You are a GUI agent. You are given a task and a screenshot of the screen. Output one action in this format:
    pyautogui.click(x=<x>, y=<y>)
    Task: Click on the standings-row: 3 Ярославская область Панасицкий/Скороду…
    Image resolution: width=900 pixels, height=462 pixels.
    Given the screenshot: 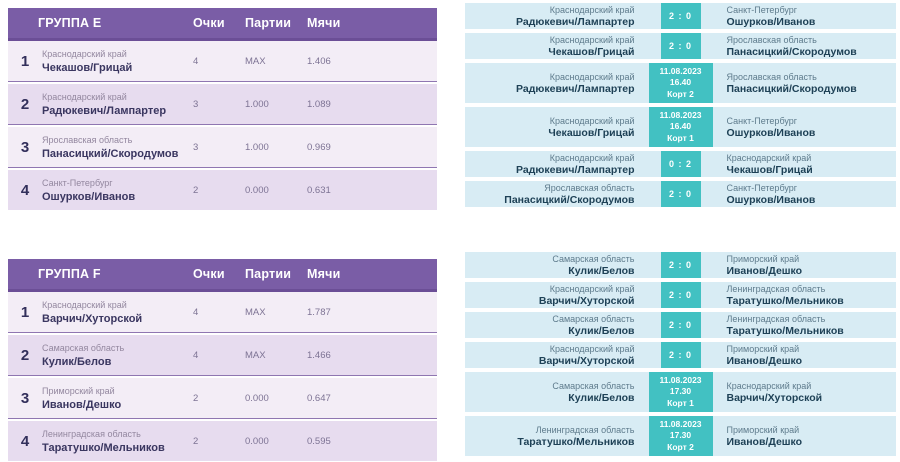 What is the action you would take?
    pyautogui.click(x=222, y=147)
    